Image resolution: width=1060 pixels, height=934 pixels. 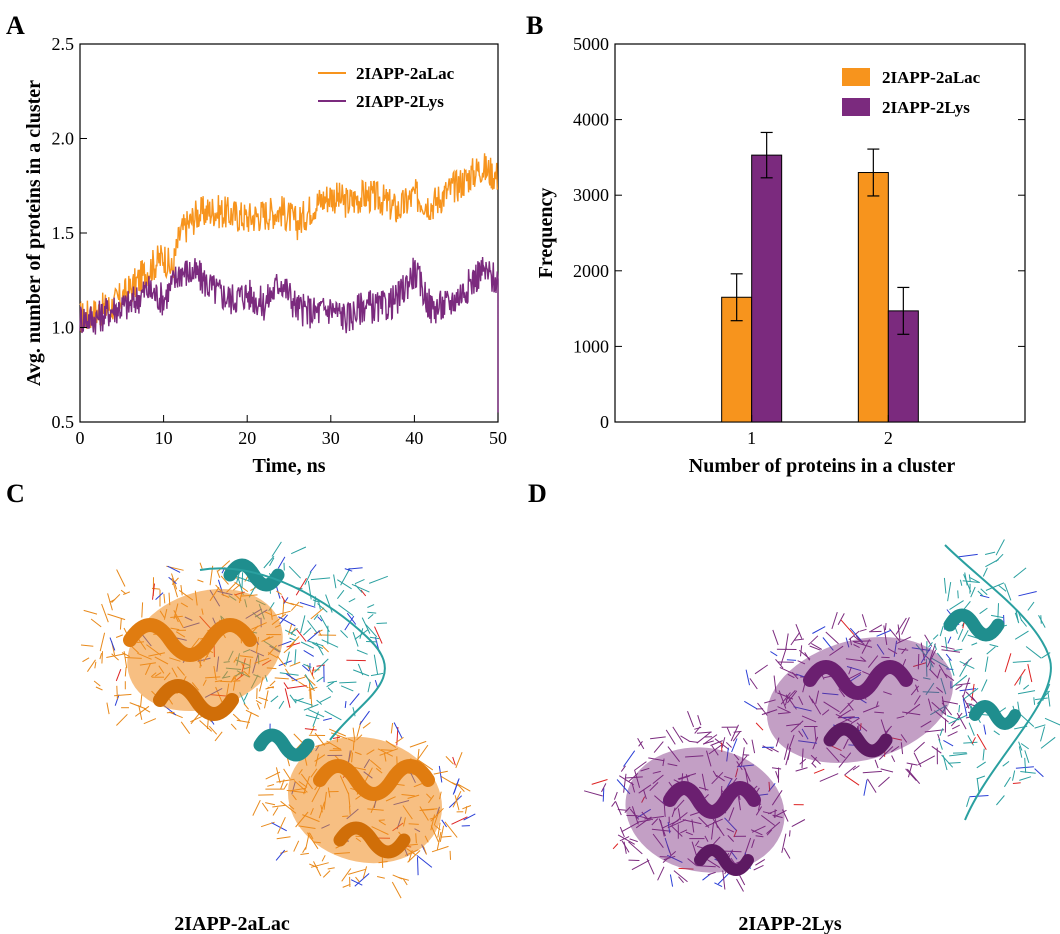 What do you see at coordinates (34, 233) in the screenshot?
I see `y-axis-title-a: Avg. number of proteins in a cluster` at bounding box center [34, 233].